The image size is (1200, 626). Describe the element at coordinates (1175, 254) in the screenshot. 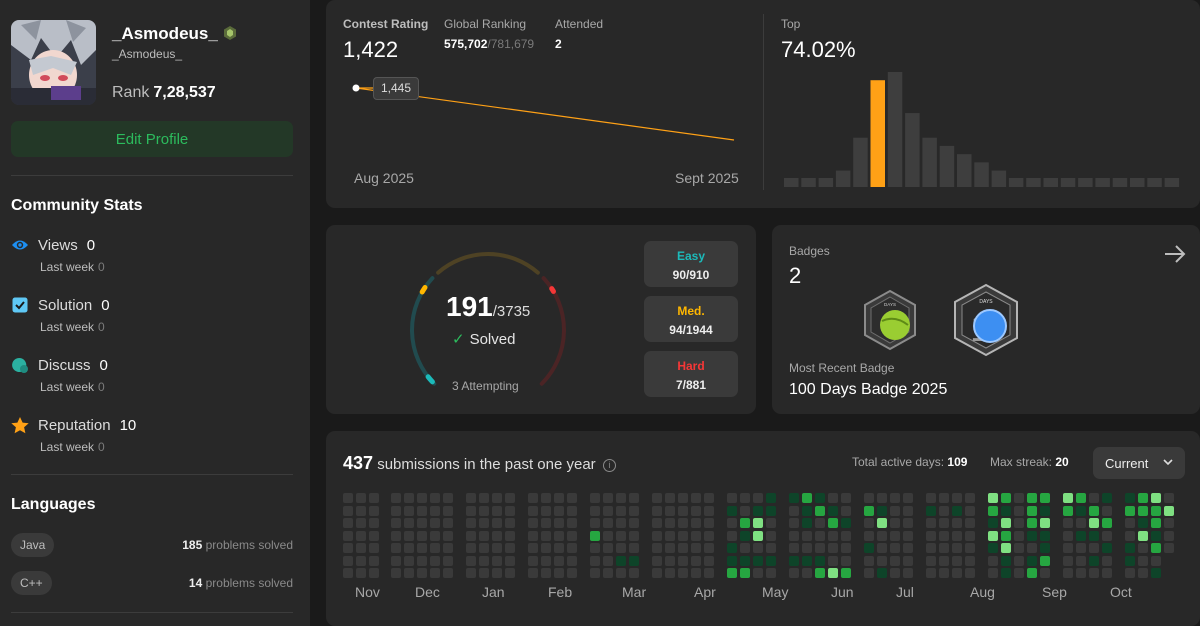

I see `arrow-right-icon` at that location.